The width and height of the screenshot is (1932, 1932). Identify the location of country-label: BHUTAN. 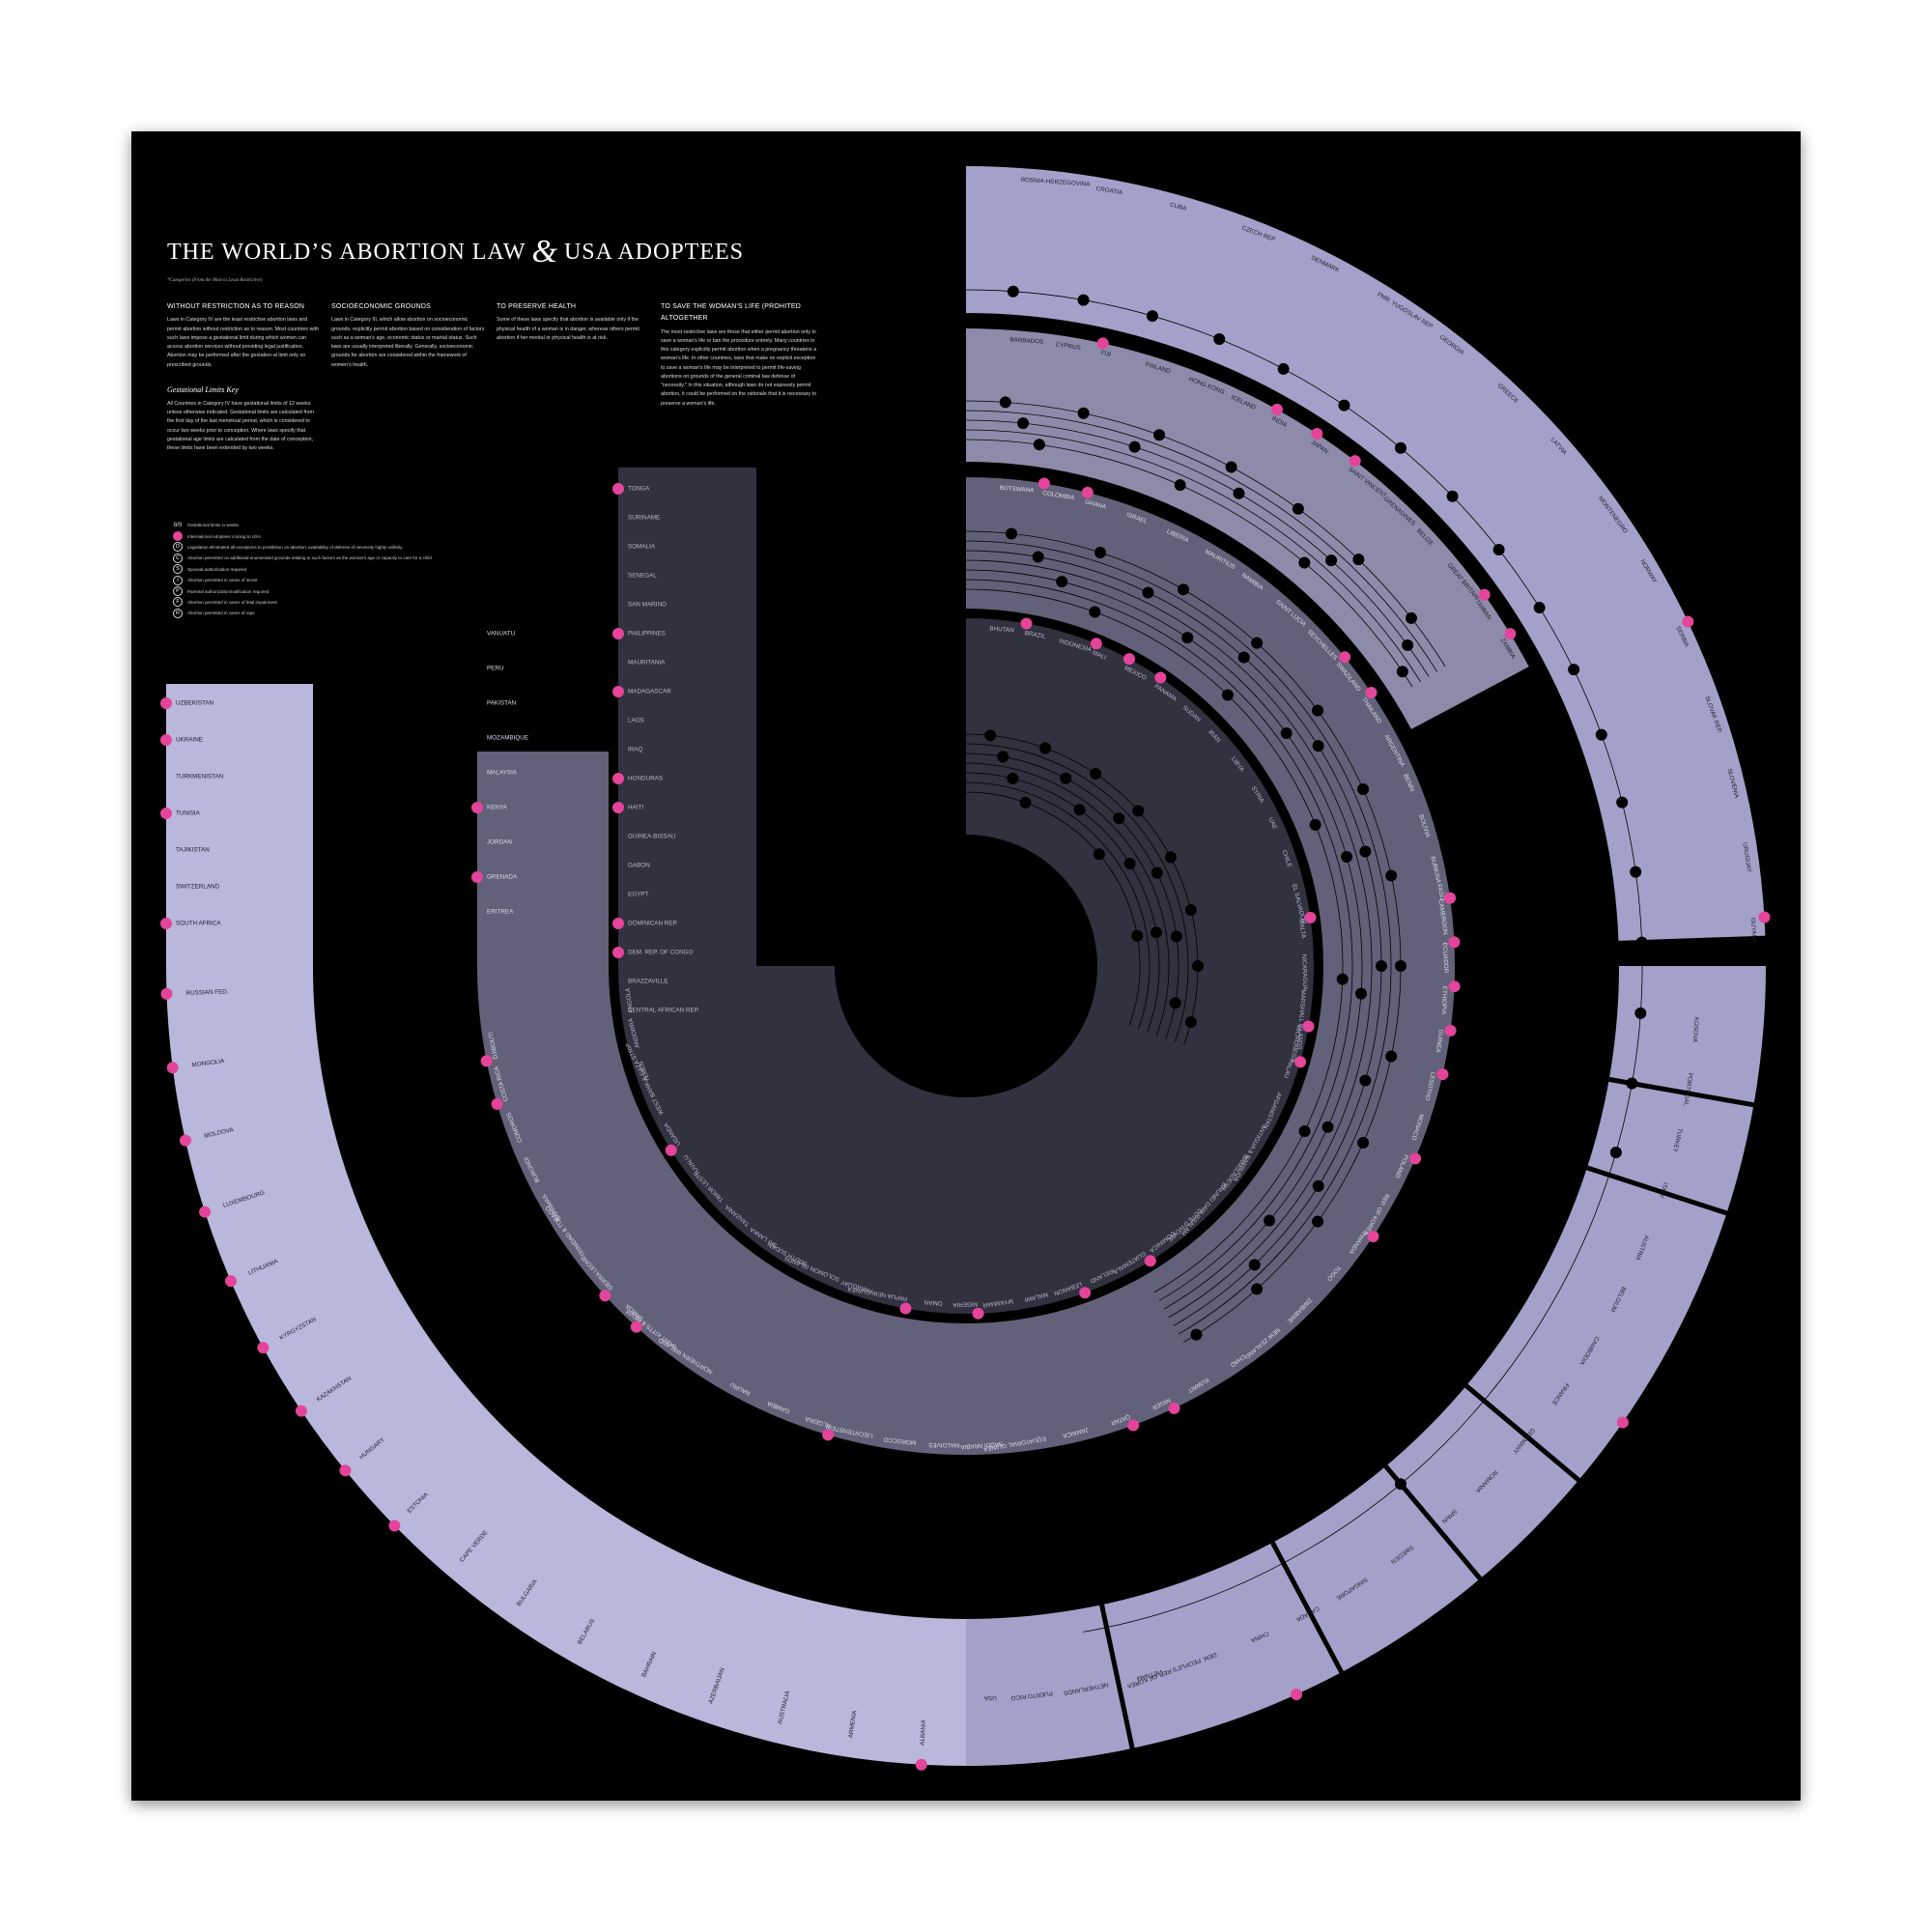
(1002, 630).